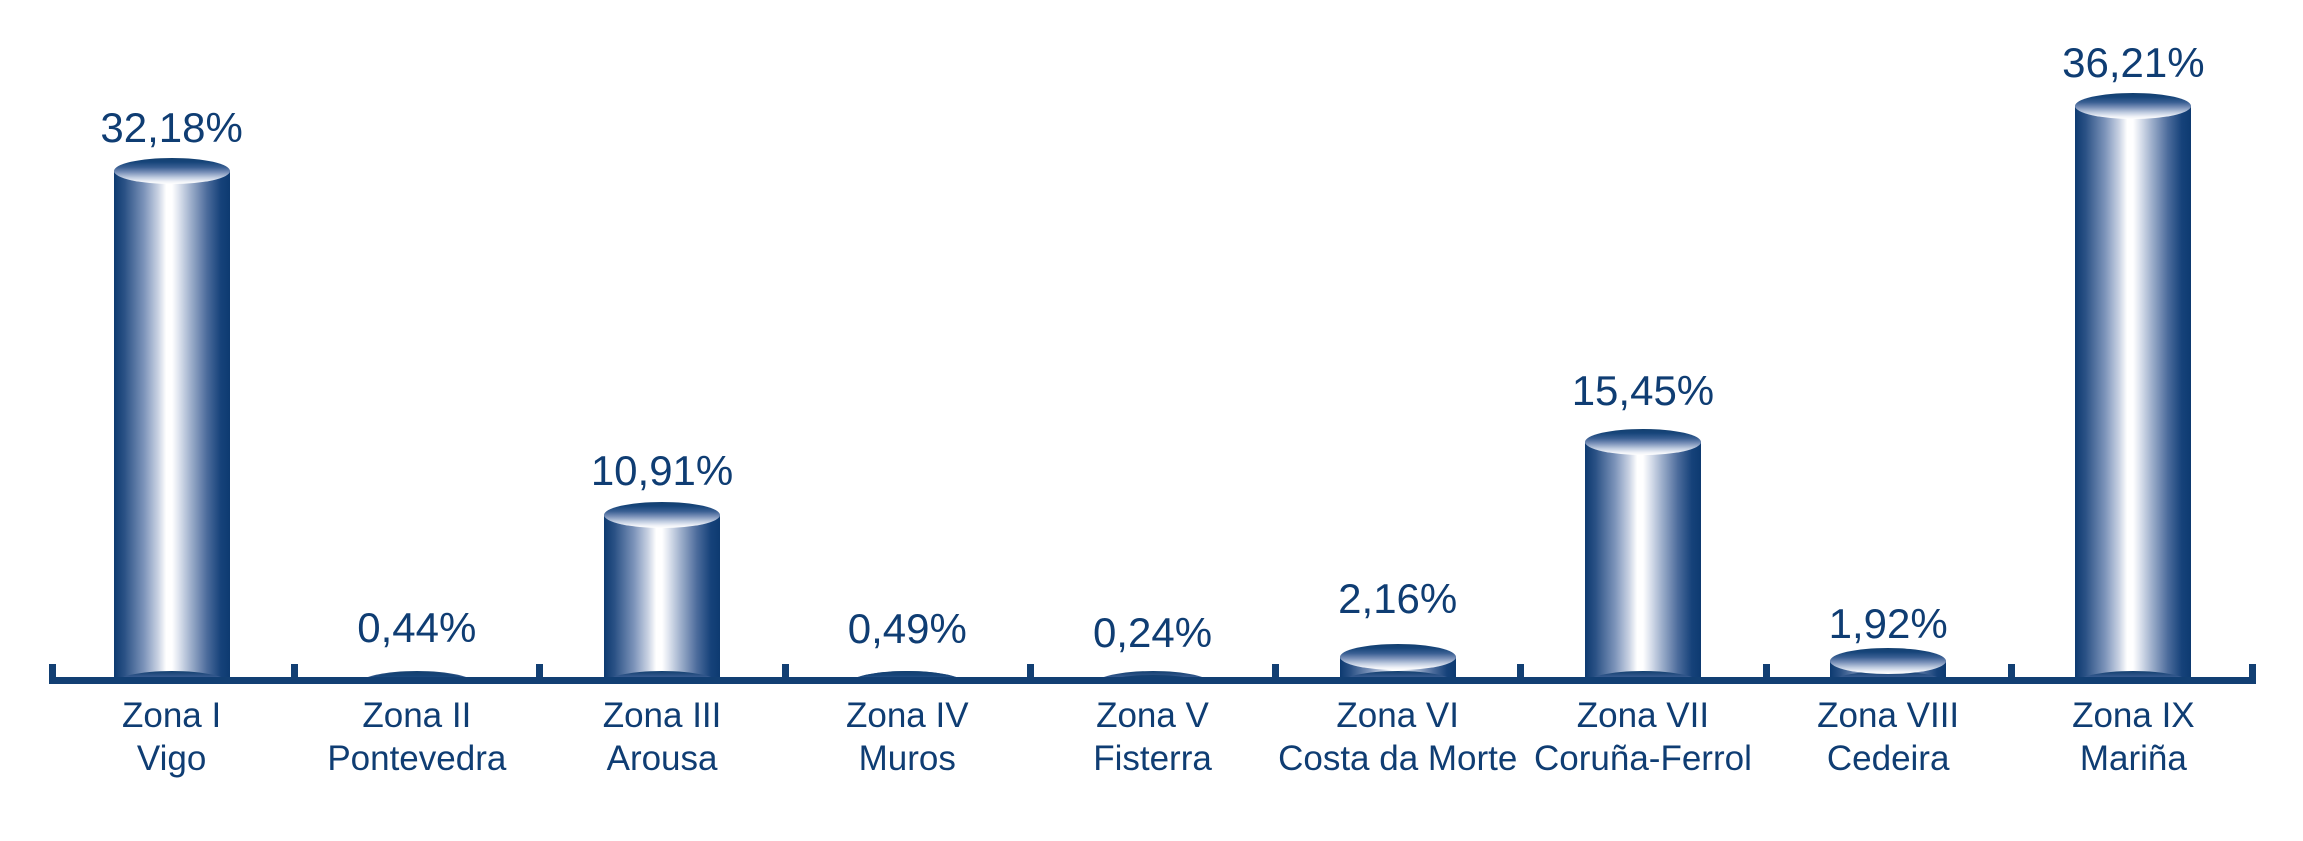 The width and height of the screenshot is (2303, 841). Describe the element at coordinates (662, 471) in the screenshot. I see `value-label-zona-iii: 10,91%` at that location.